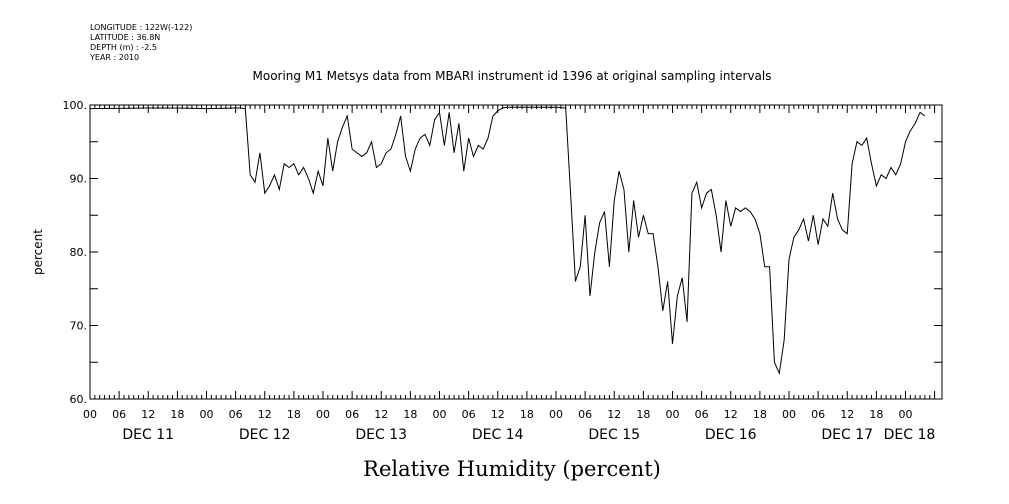 This screenshot has height=504, width=1009. Describe the element at coordinates (79, 326) in the screenshot. I see `y-tick-label: 70.` at that location.